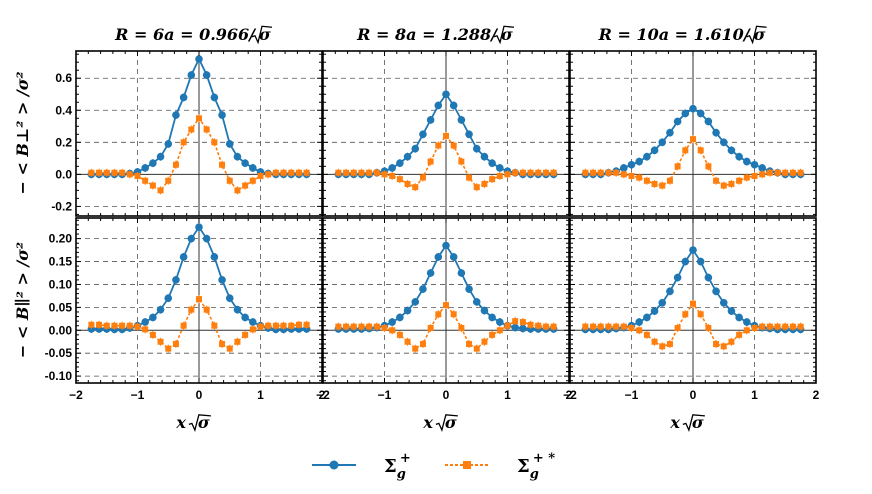 This screenshot has height=494, width=872. I want to click on column-title-0: R = 6a = 0.966/σ, so click(192, 34).